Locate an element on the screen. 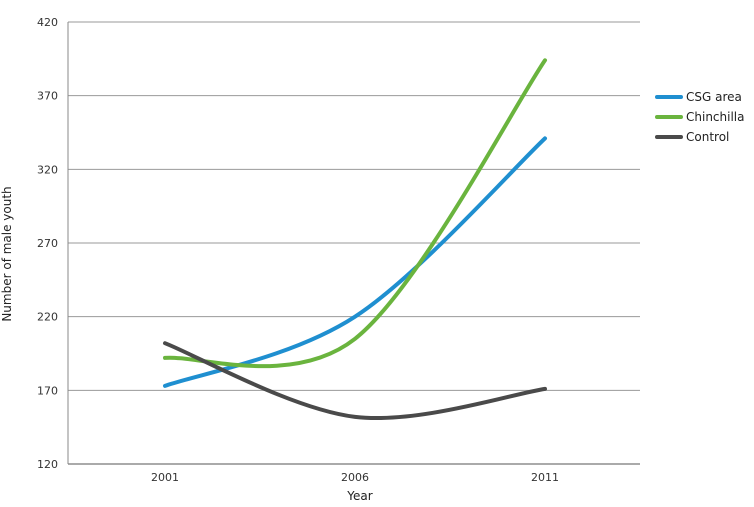 The width and height of the screenshot is (754, 507). y-axis-title: Number of male youth is located at coordinates (7, 253).